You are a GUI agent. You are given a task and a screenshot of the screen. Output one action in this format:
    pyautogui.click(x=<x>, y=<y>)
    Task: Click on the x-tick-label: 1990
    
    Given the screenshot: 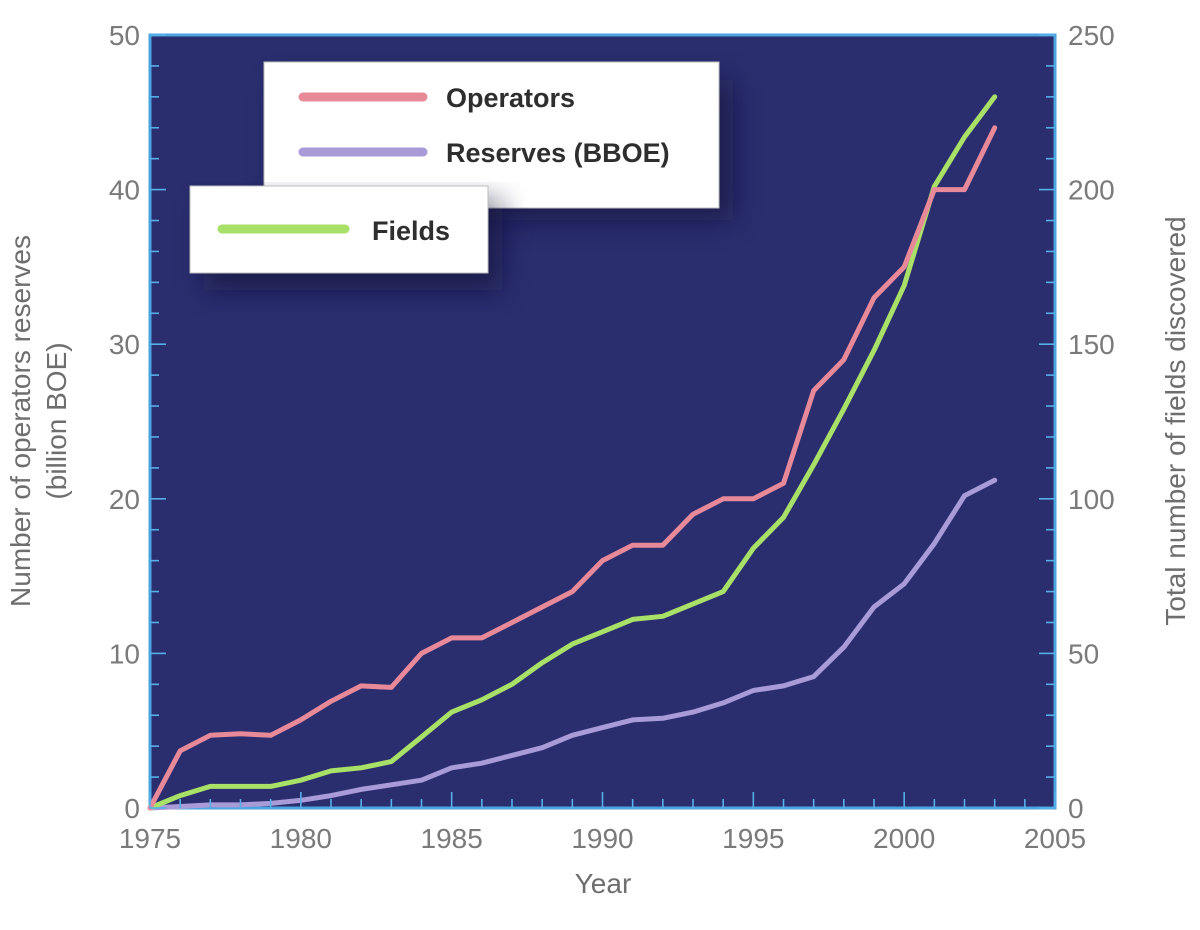 What is the action you would take?
    pyautogui.click(x=602, y=838)
    